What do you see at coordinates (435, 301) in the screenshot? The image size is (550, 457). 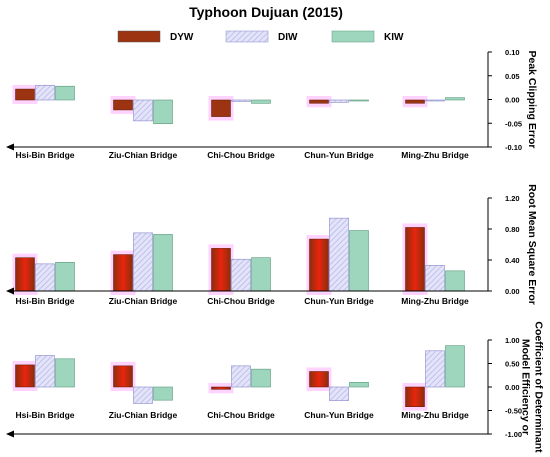 I see `category-label-ming-zhu-bridge-2: Ming-Zhu Bridge` at bounding box center [435, 301].